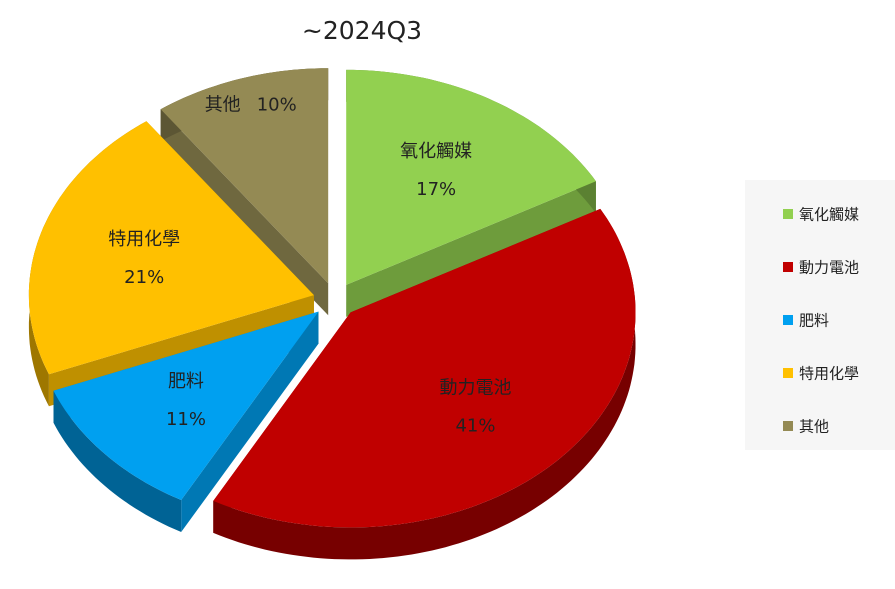 The width and height of the screenshot is (895, 589). What do you see at coordinates (144, 239) in the screenshot?
I see `slice-label: 特用化學` at bounding box center [144, 239].